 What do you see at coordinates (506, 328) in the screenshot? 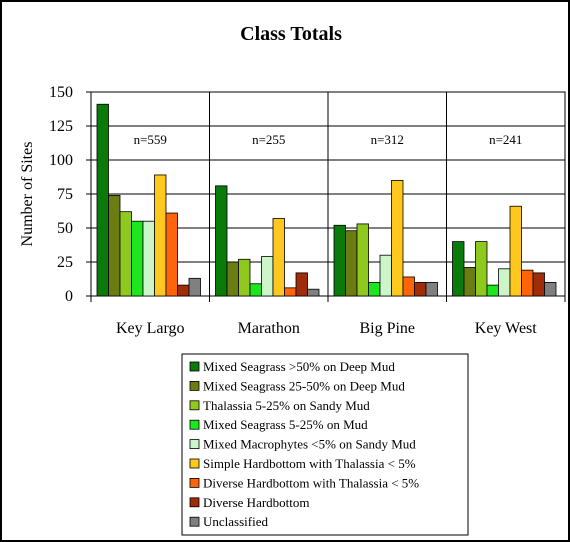
I see `x-tick-label: Key West` at bounding box center [506, 328].